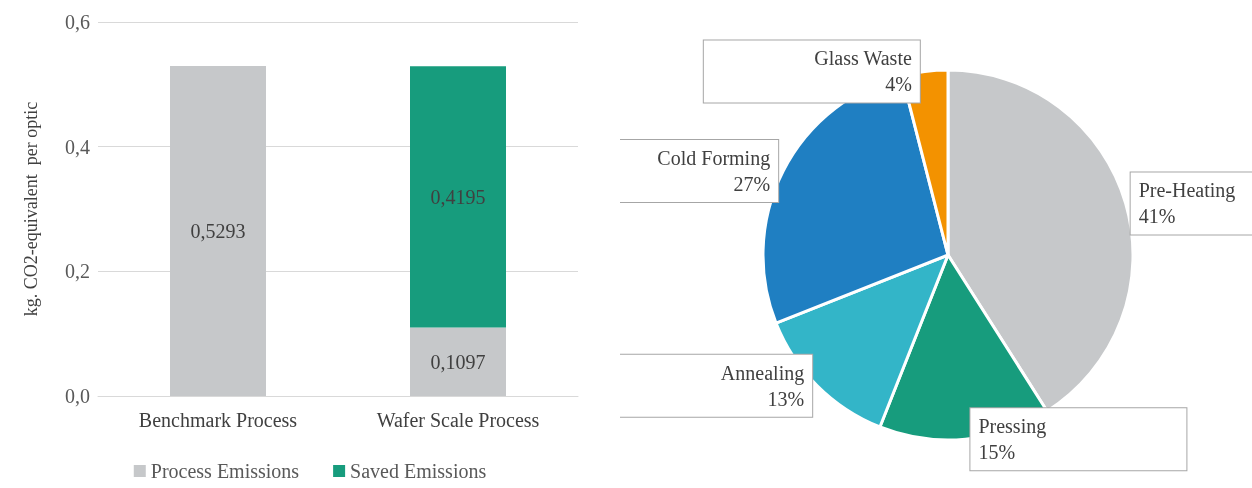 This screenshot has width=1252, height=488. What do you see at coordinates (898, 84) in the screenshot?
I see `data-label: 4%` at bounding box center [898, 84].